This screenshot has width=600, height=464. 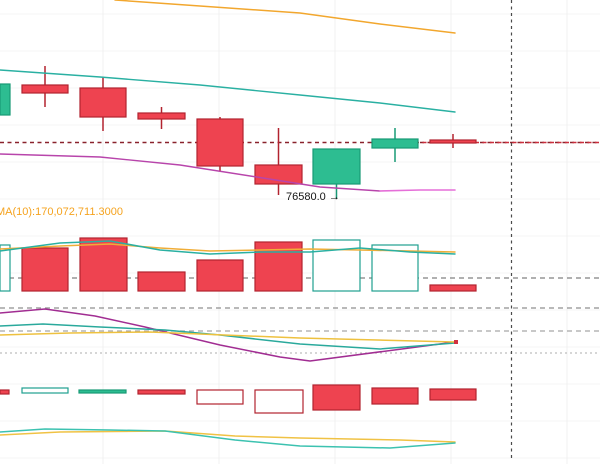 I want to click on vol-ma-teal, so click(x=228, y=247).